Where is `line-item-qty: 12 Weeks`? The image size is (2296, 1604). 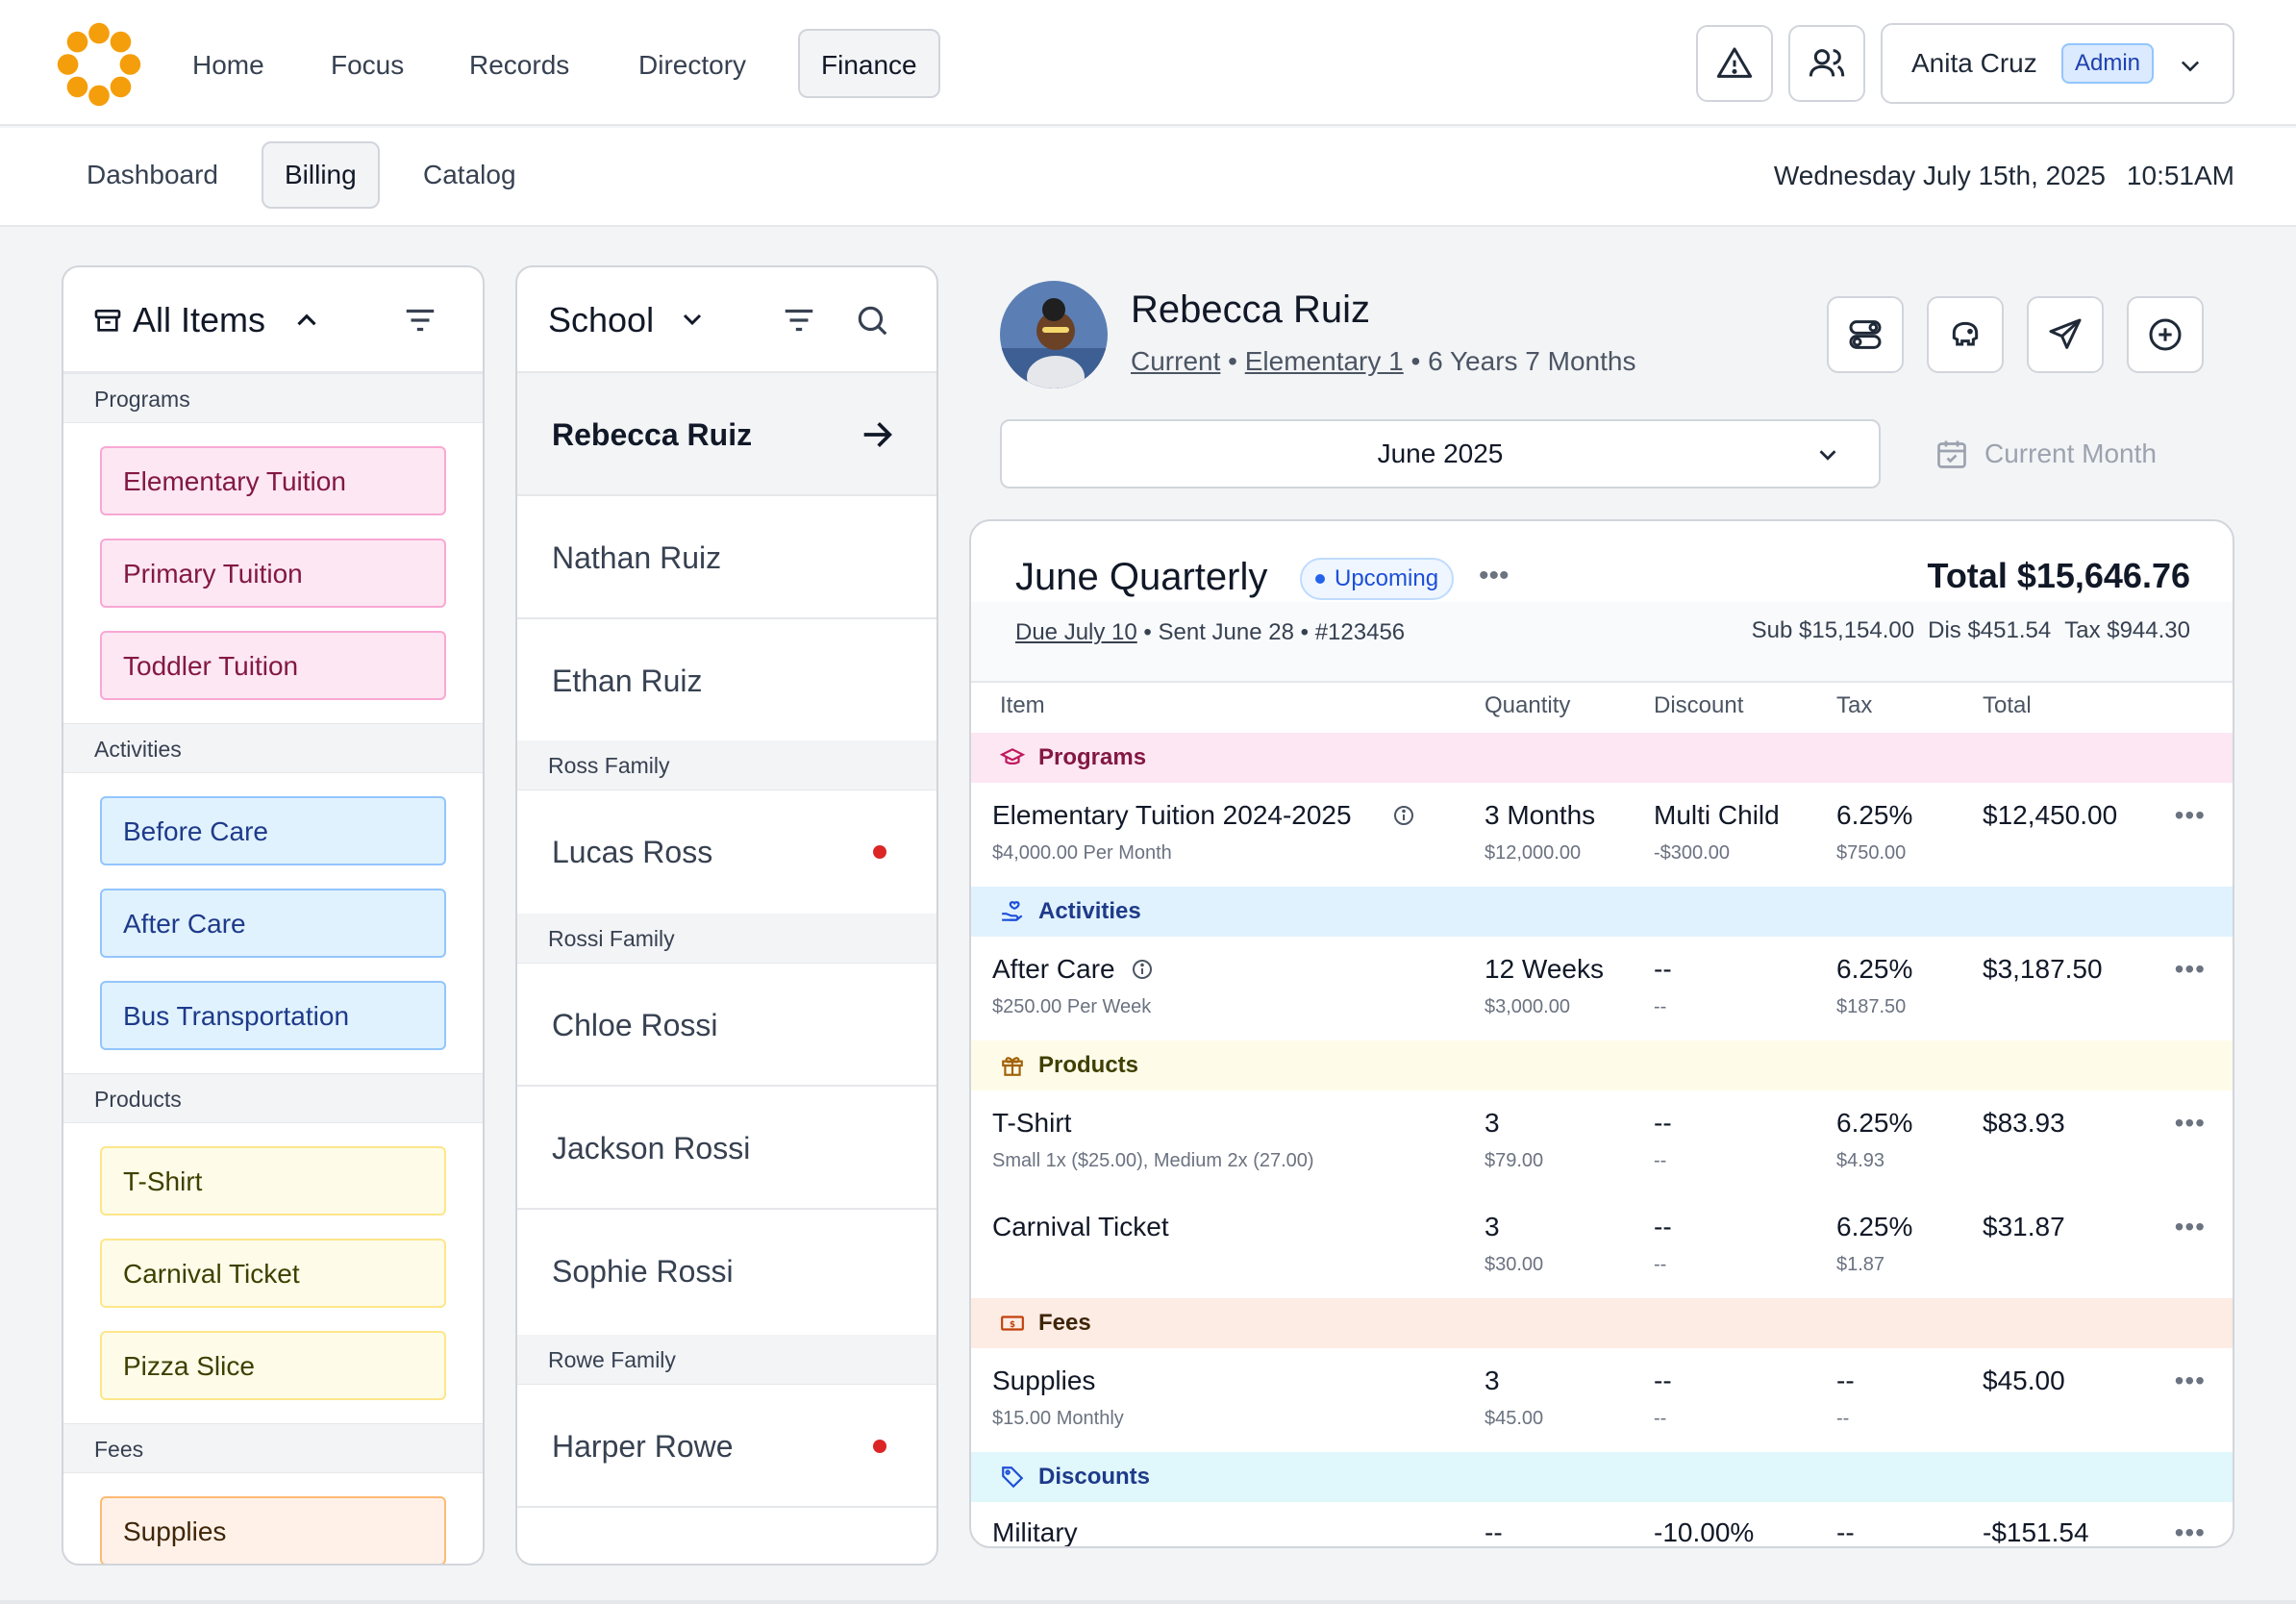
line-item-qty: 12 Weeks is located at coordinates (1544, 969).